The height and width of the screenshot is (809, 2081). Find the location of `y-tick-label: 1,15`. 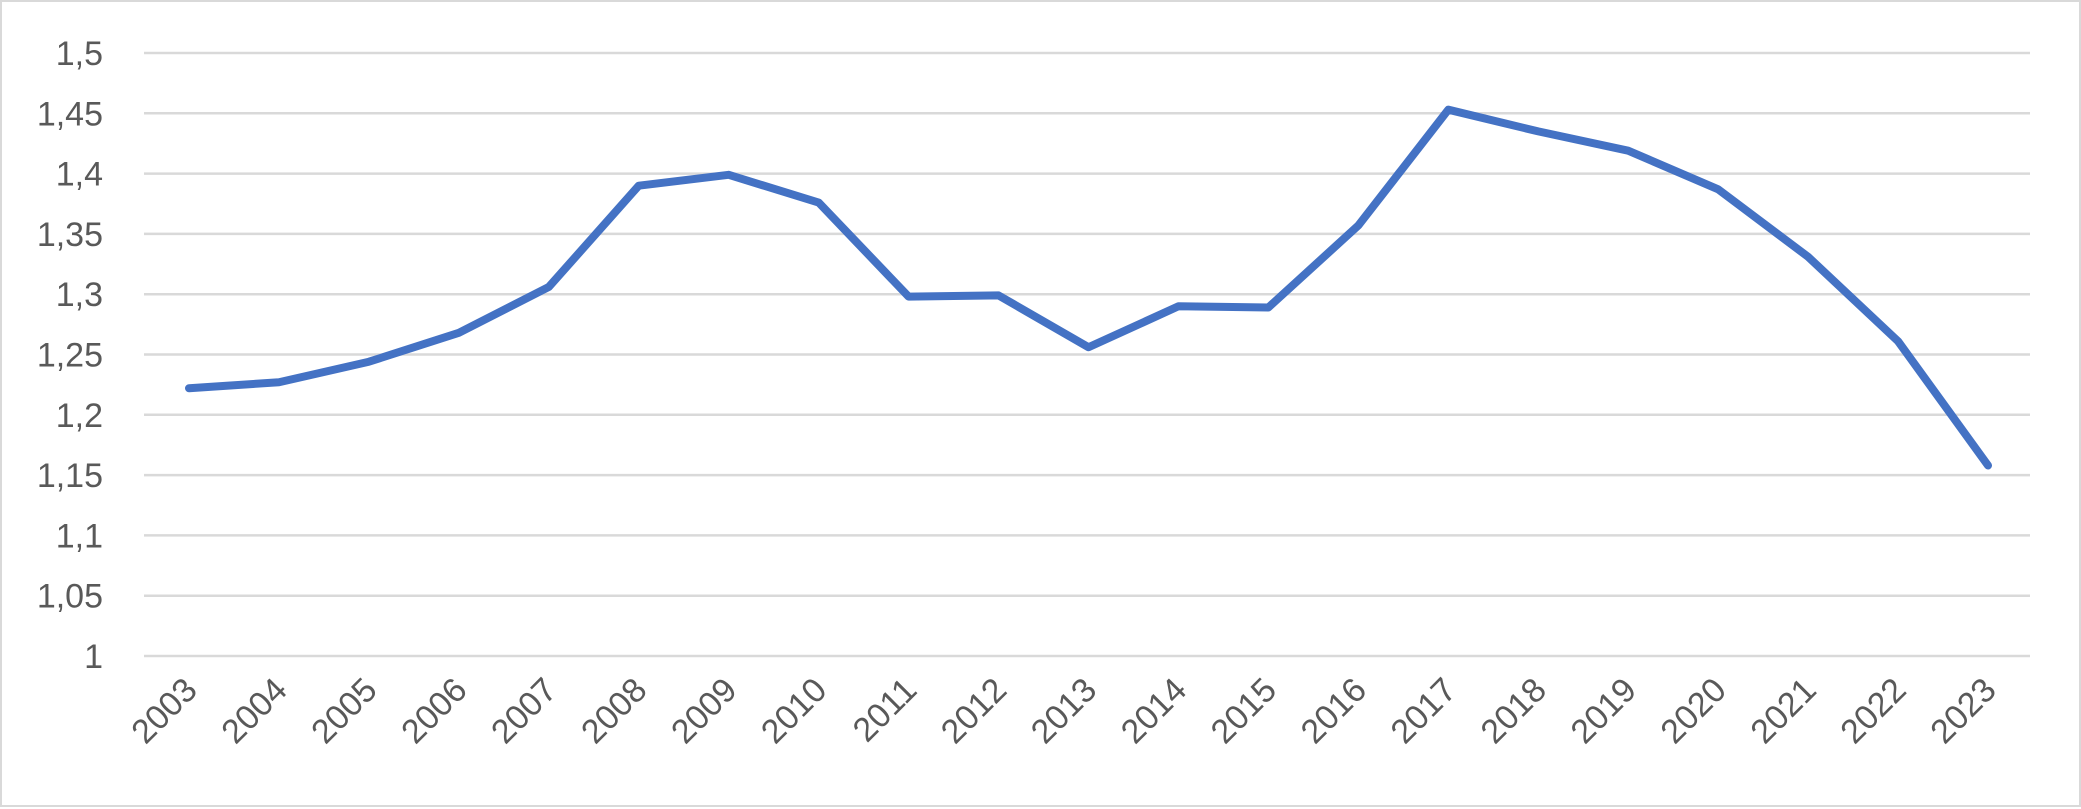

y-tick-label: 1,15 is located at coordinates (70, 476).